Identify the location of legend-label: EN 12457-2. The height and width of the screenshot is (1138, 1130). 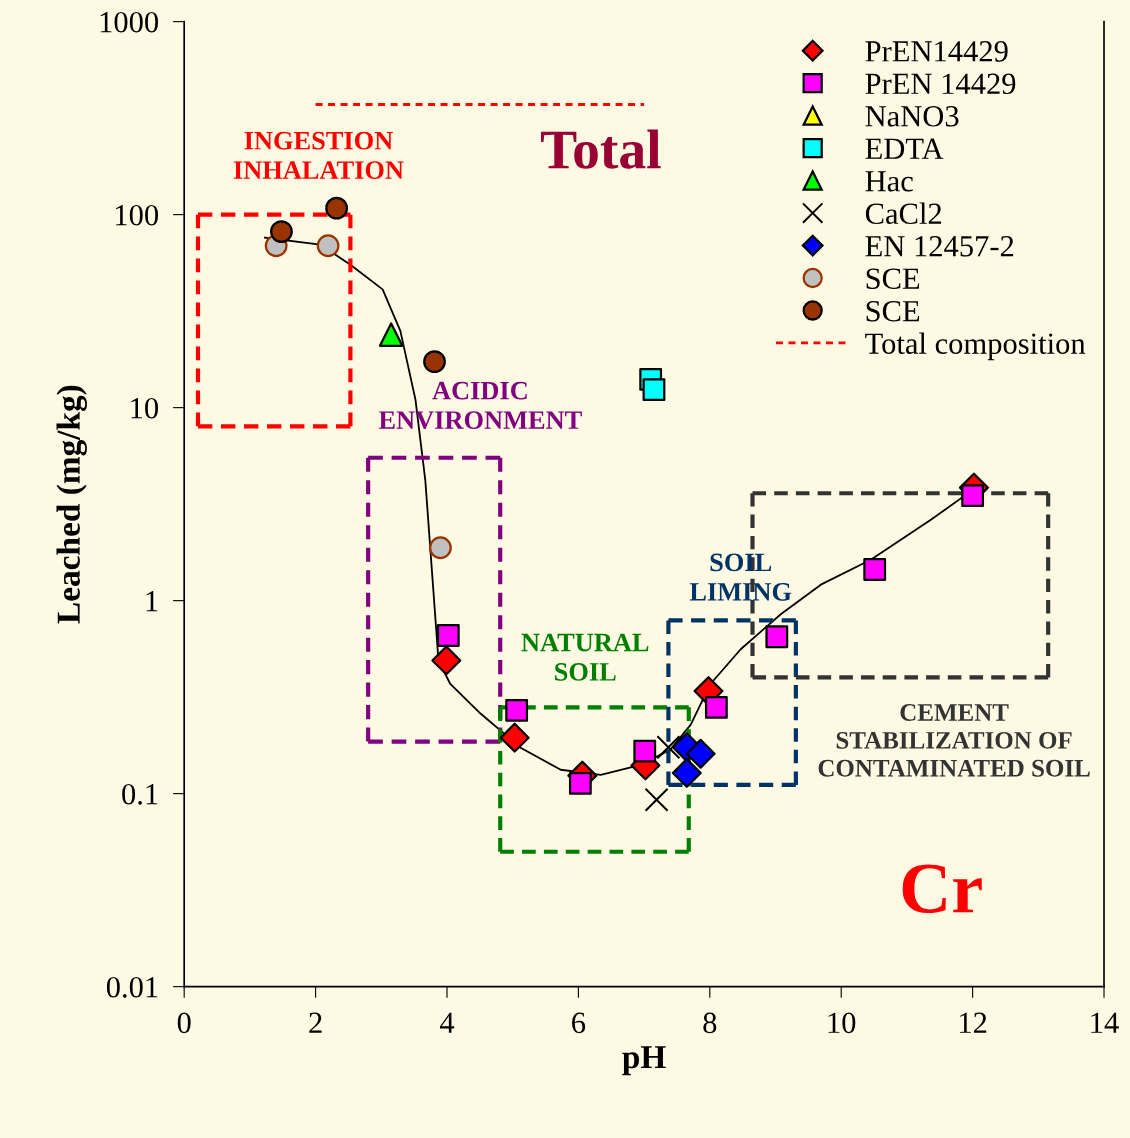
(939, 246).